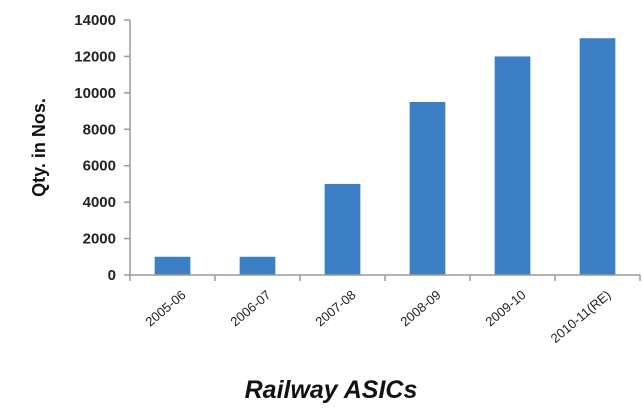  I want to click on y-tick-label: 14000, so click(95, 20).